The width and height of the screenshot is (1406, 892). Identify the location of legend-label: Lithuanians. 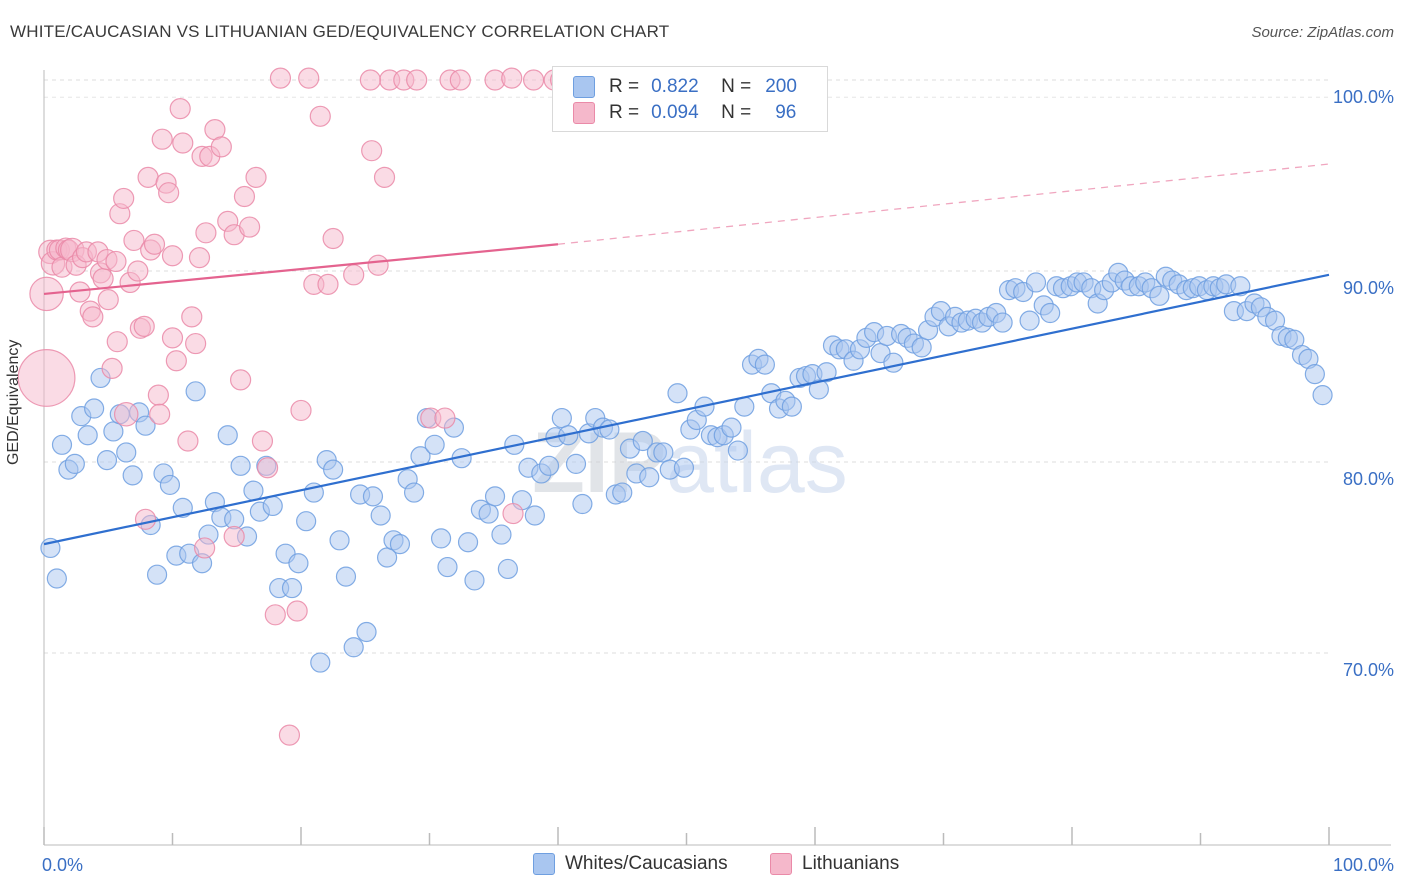
(851, 863).